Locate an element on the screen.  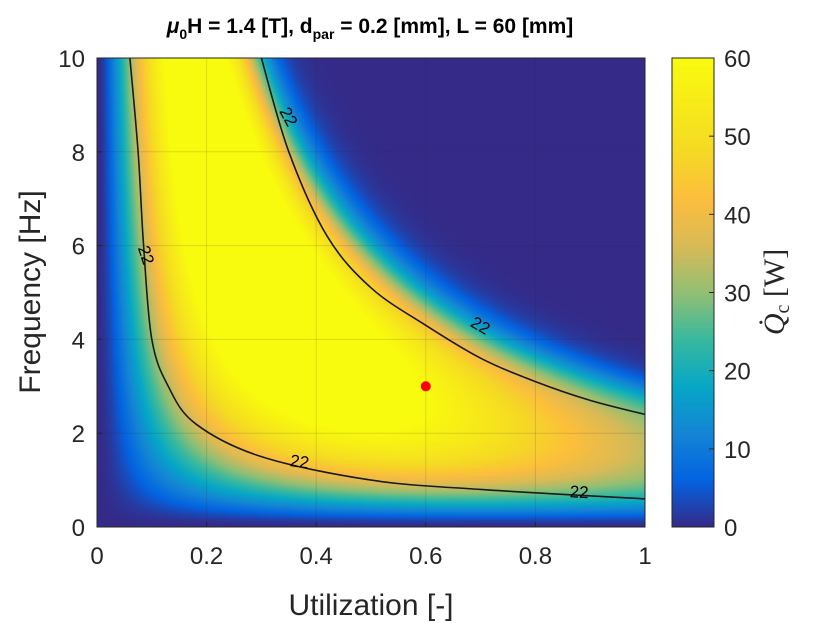
y-tick-label: 0 is located at coordinates (78, 528).